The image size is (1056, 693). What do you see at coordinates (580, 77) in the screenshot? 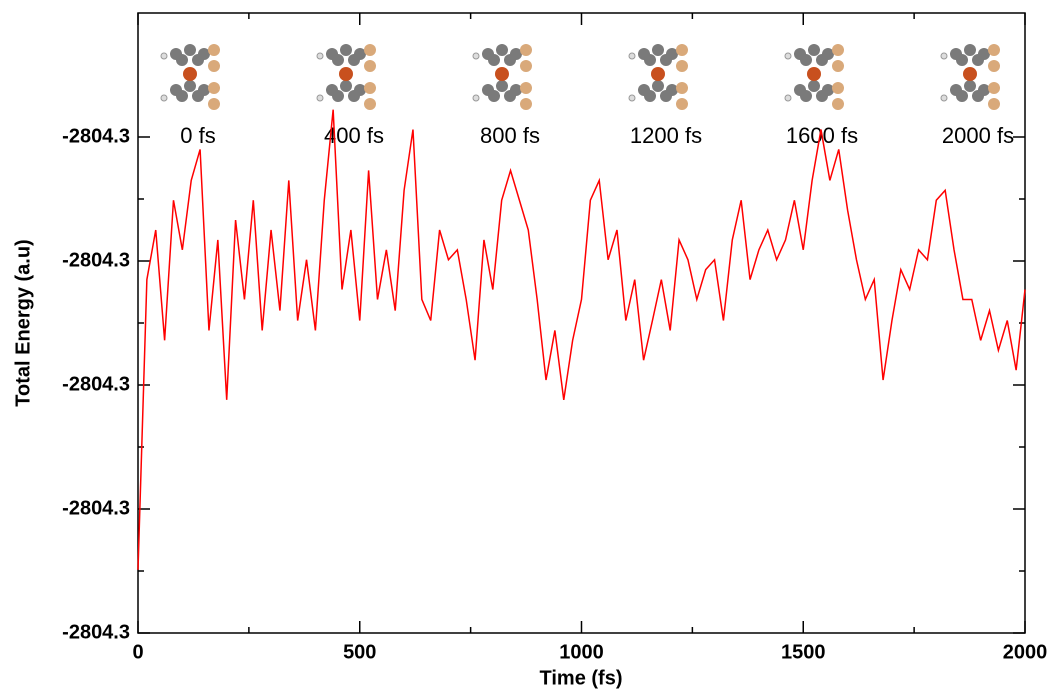
I see `snapshots` at bounding box center [580, 77].